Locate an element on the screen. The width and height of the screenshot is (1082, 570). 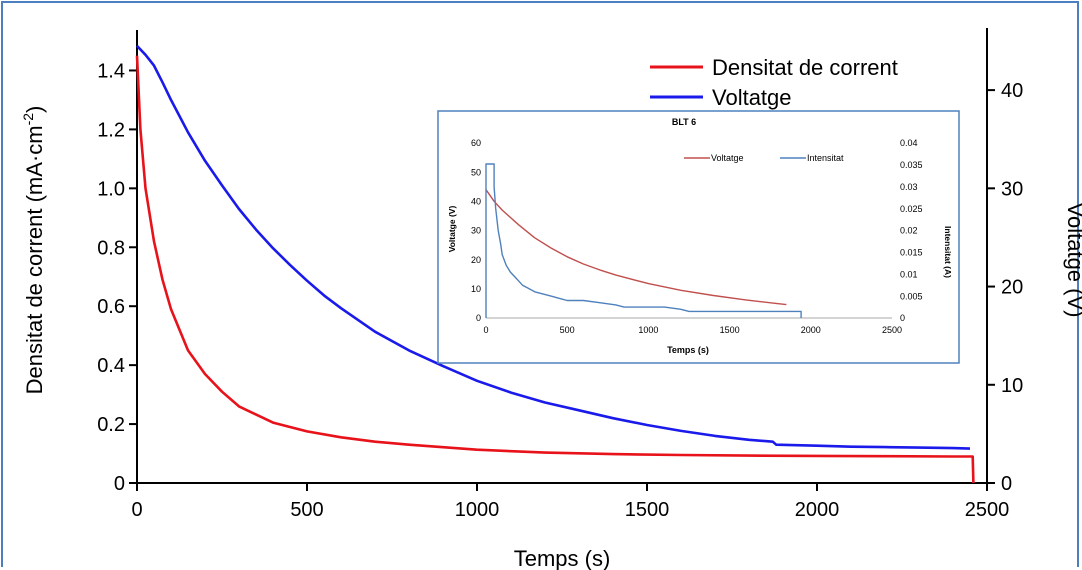
inset-x-tick-label: 1000 is located at coordinates (648, 330).